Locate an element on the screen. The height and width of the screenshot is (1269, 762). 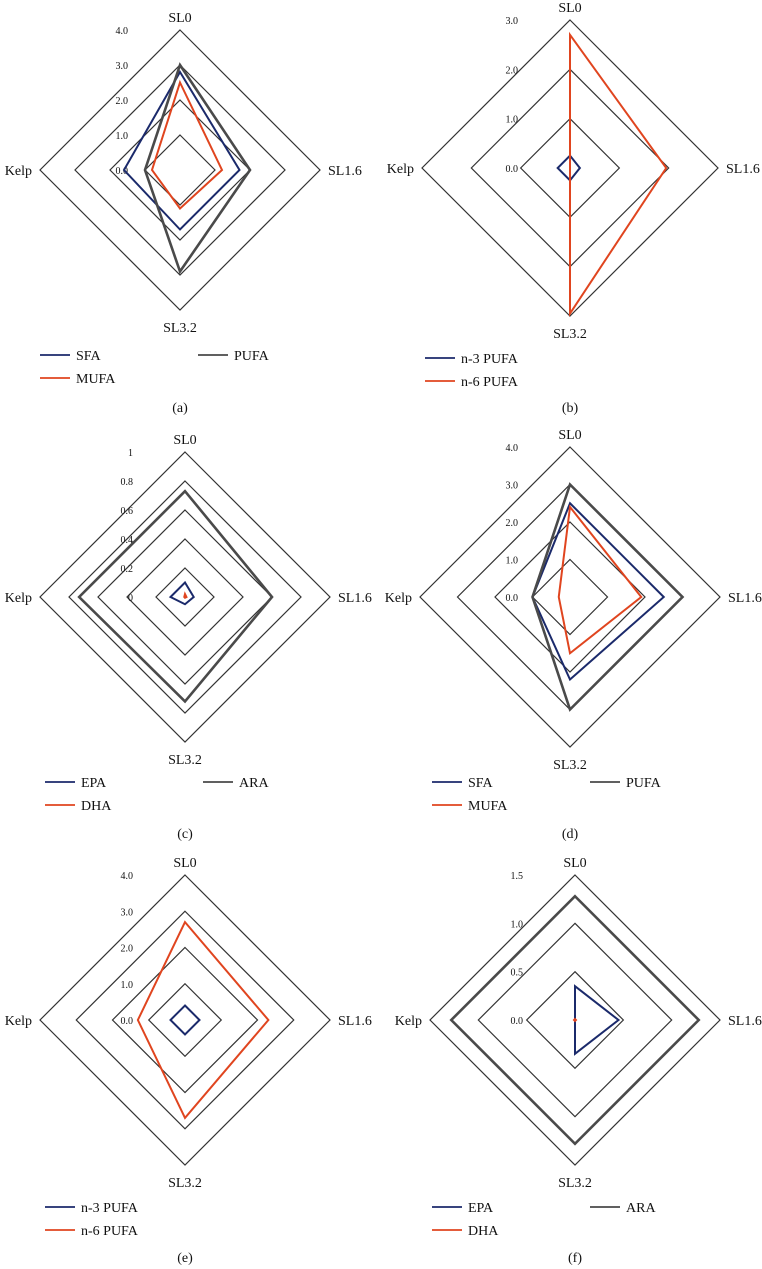
panel-caption: (c) is located at coordinates (185, 834).